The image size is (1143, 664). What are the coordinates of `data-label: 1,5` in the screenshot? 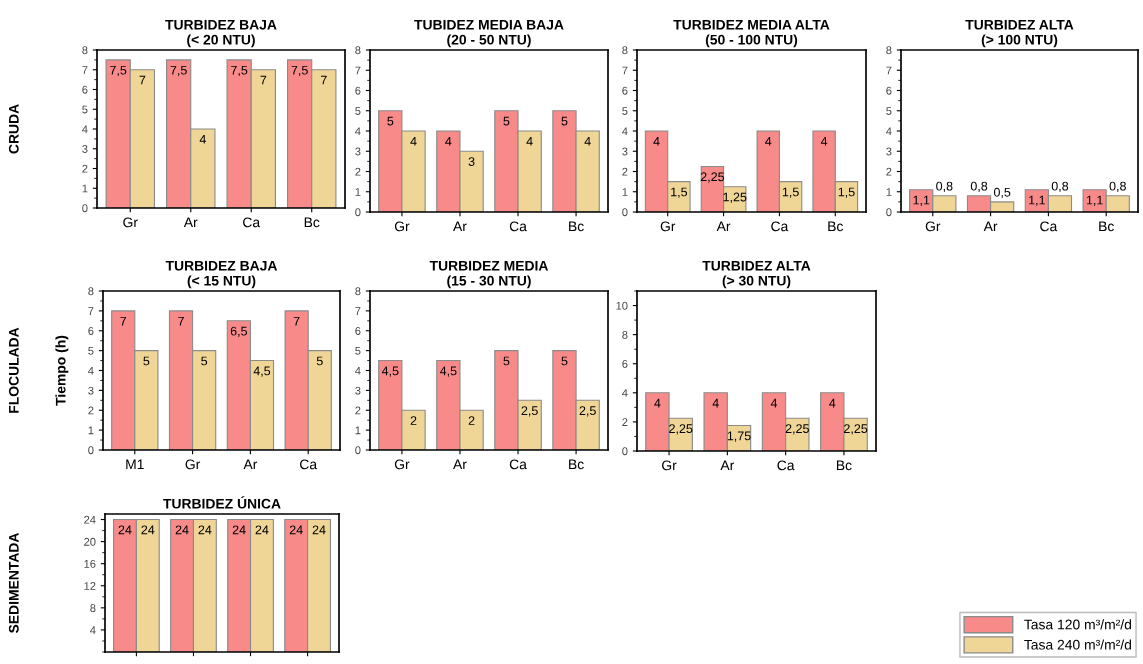 It's located at (846, 192).